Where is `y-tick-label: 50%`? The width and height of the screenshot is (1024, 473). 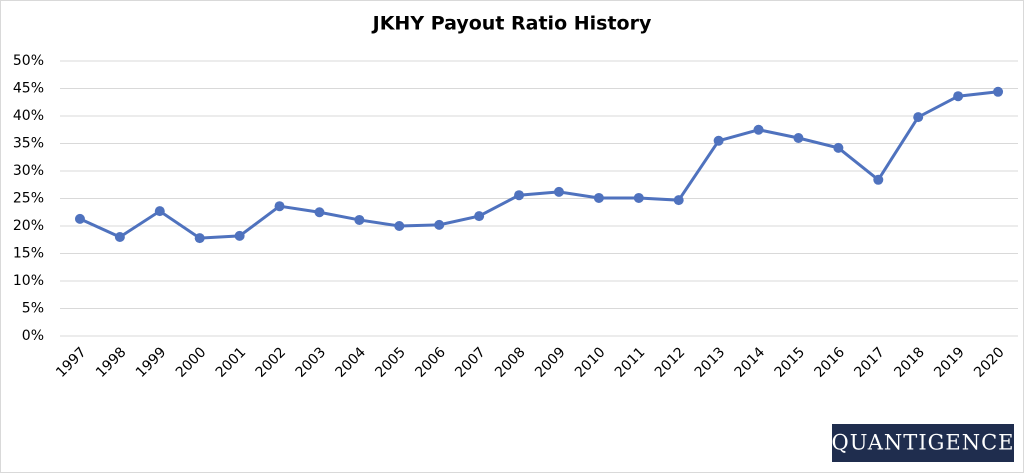 y-tick-label: 50% is located at coordinates (28, 61).